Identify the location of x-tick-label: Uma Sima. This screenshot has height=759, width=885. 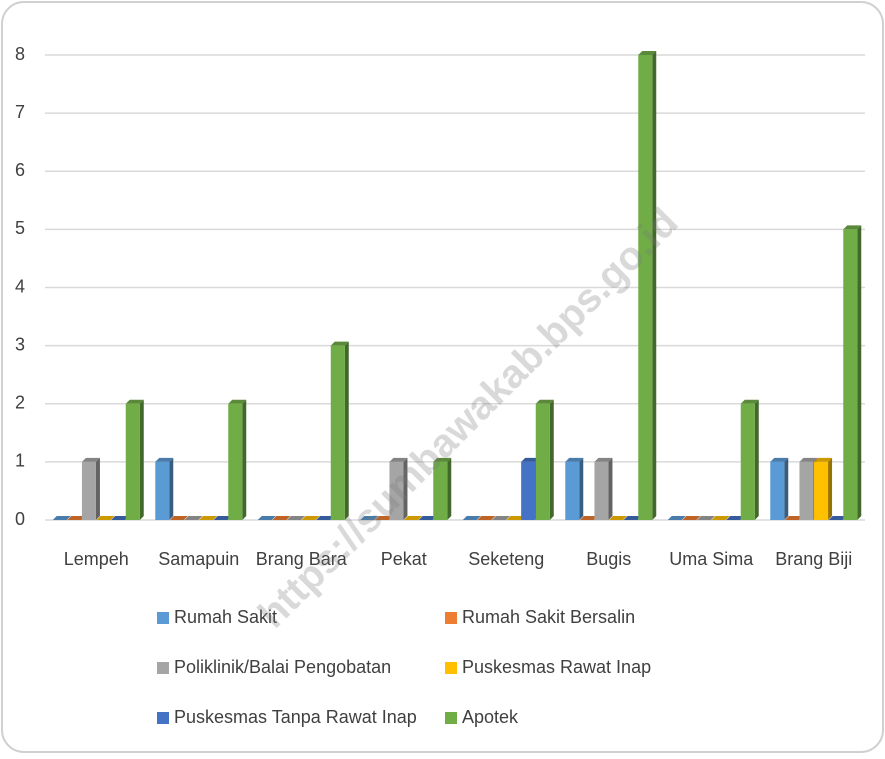
(711, 559).